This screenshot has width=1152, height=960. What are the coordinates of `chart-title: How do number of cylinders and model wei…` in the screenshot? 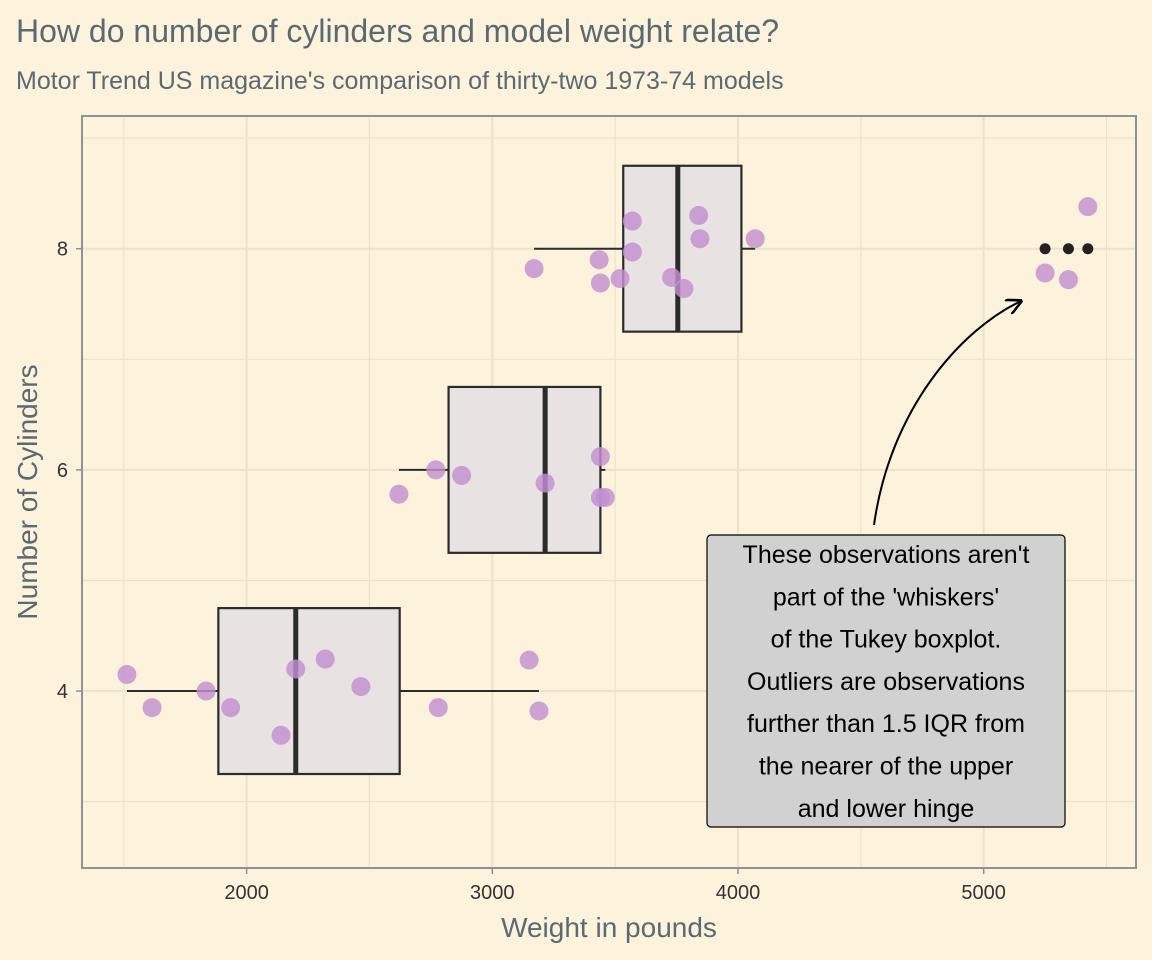 It's located at (397, 31).